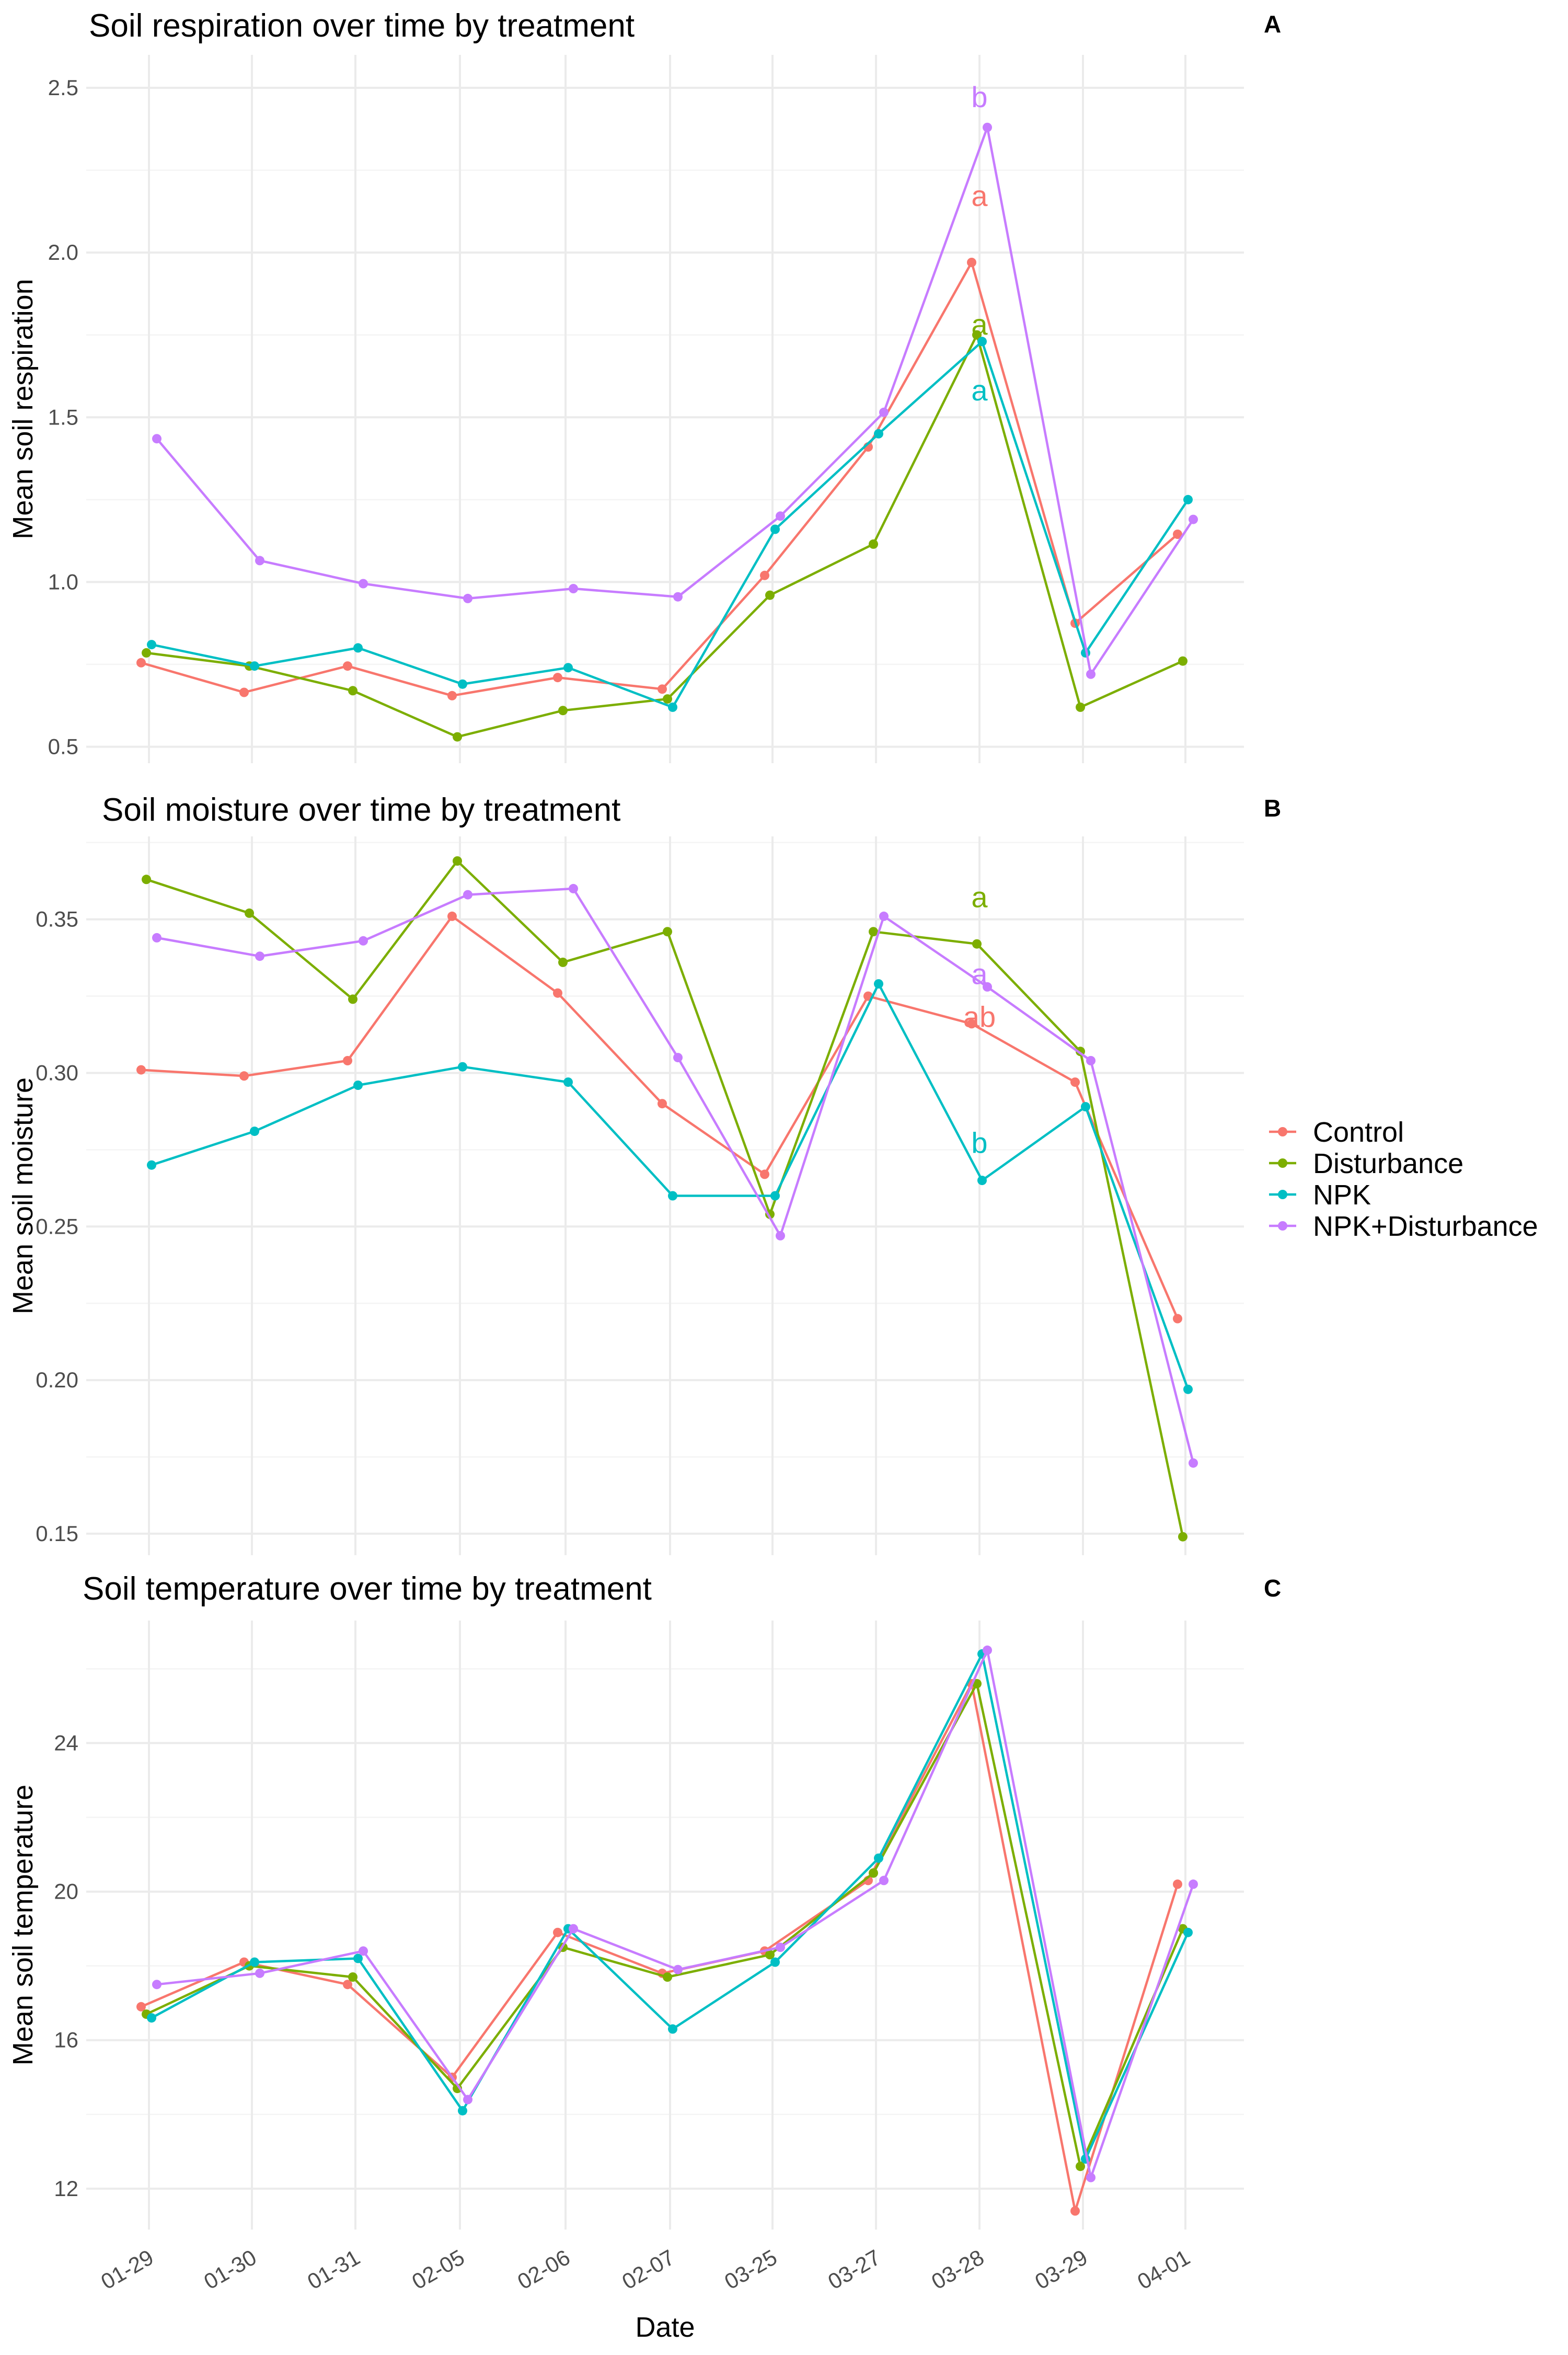 Image resolution: width=1568 pixels, height=2355 pixels. Describe the element at coordinates (979, 1143) in the screenshot. I see `significance-letter: b` at that location.